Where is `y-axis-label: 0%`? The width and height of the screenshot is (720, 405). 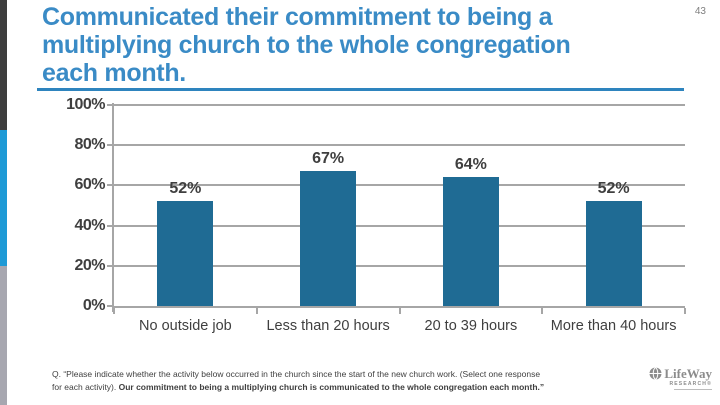
y-axis-label: 0% is located at coordinates (94, 305).